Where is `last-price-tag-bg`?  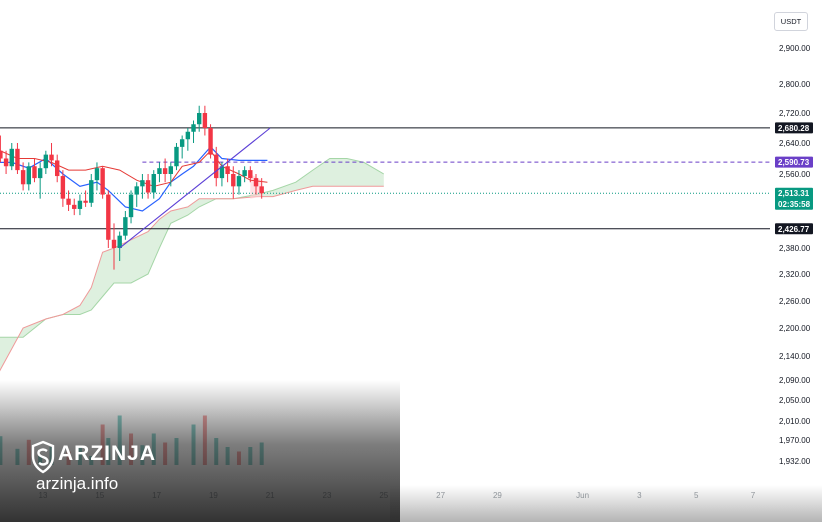
last-price-tag-bg is located at coordinates (794, 198).